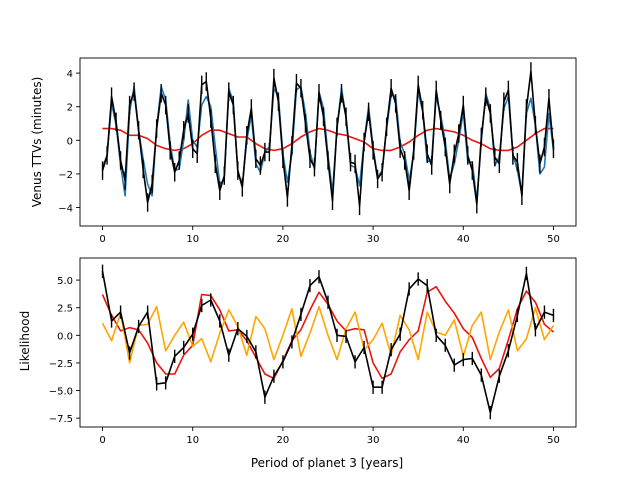 The height and width of the screenshot is (480, 640). I want to click on ttv-y-tick-label: 0, so click(70, 141).